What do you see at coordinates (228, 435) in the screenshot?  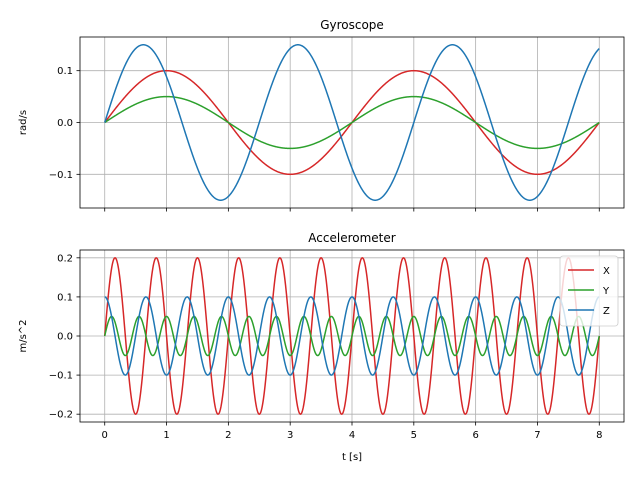 I see `accelerometer-xtick-label-2: 2` at bounding box center [228, 435].